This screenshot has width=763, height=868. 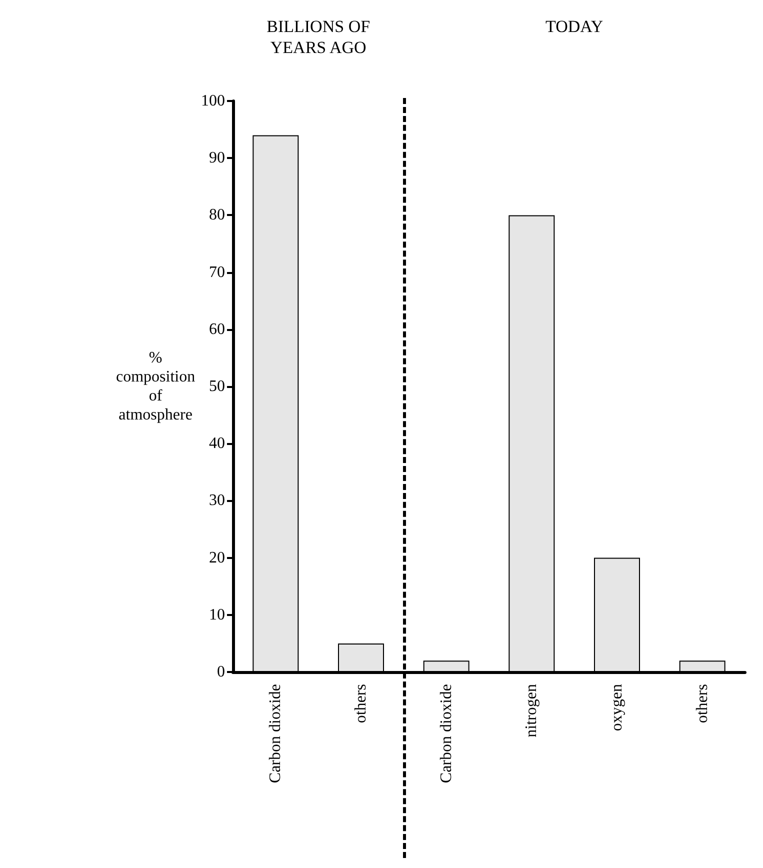 What do you see at coordinates (617, 708) in the screenshot?
I see `x-tick-label: oxygen` at bounding box center [617, 708].